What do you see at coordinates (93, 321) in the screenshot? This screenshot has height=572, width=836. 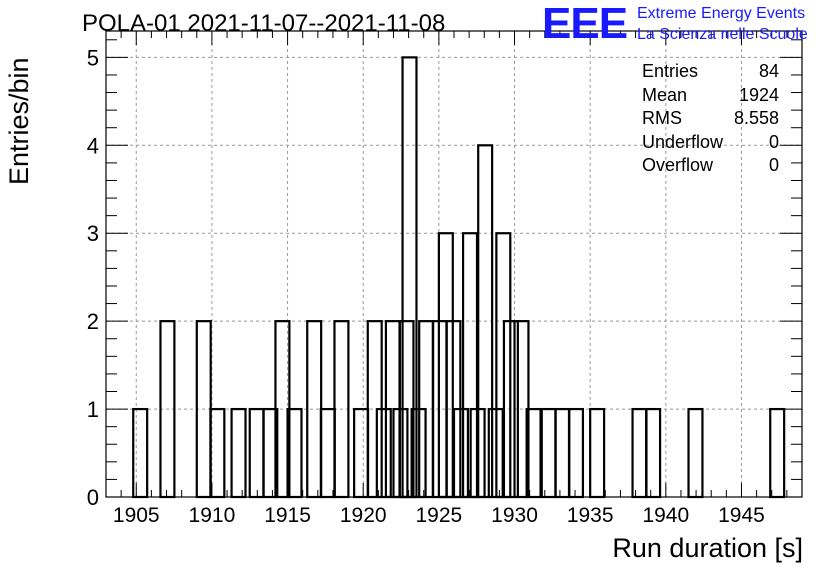 I see `y-tick-label: 2` at bounding box center [93, 321].